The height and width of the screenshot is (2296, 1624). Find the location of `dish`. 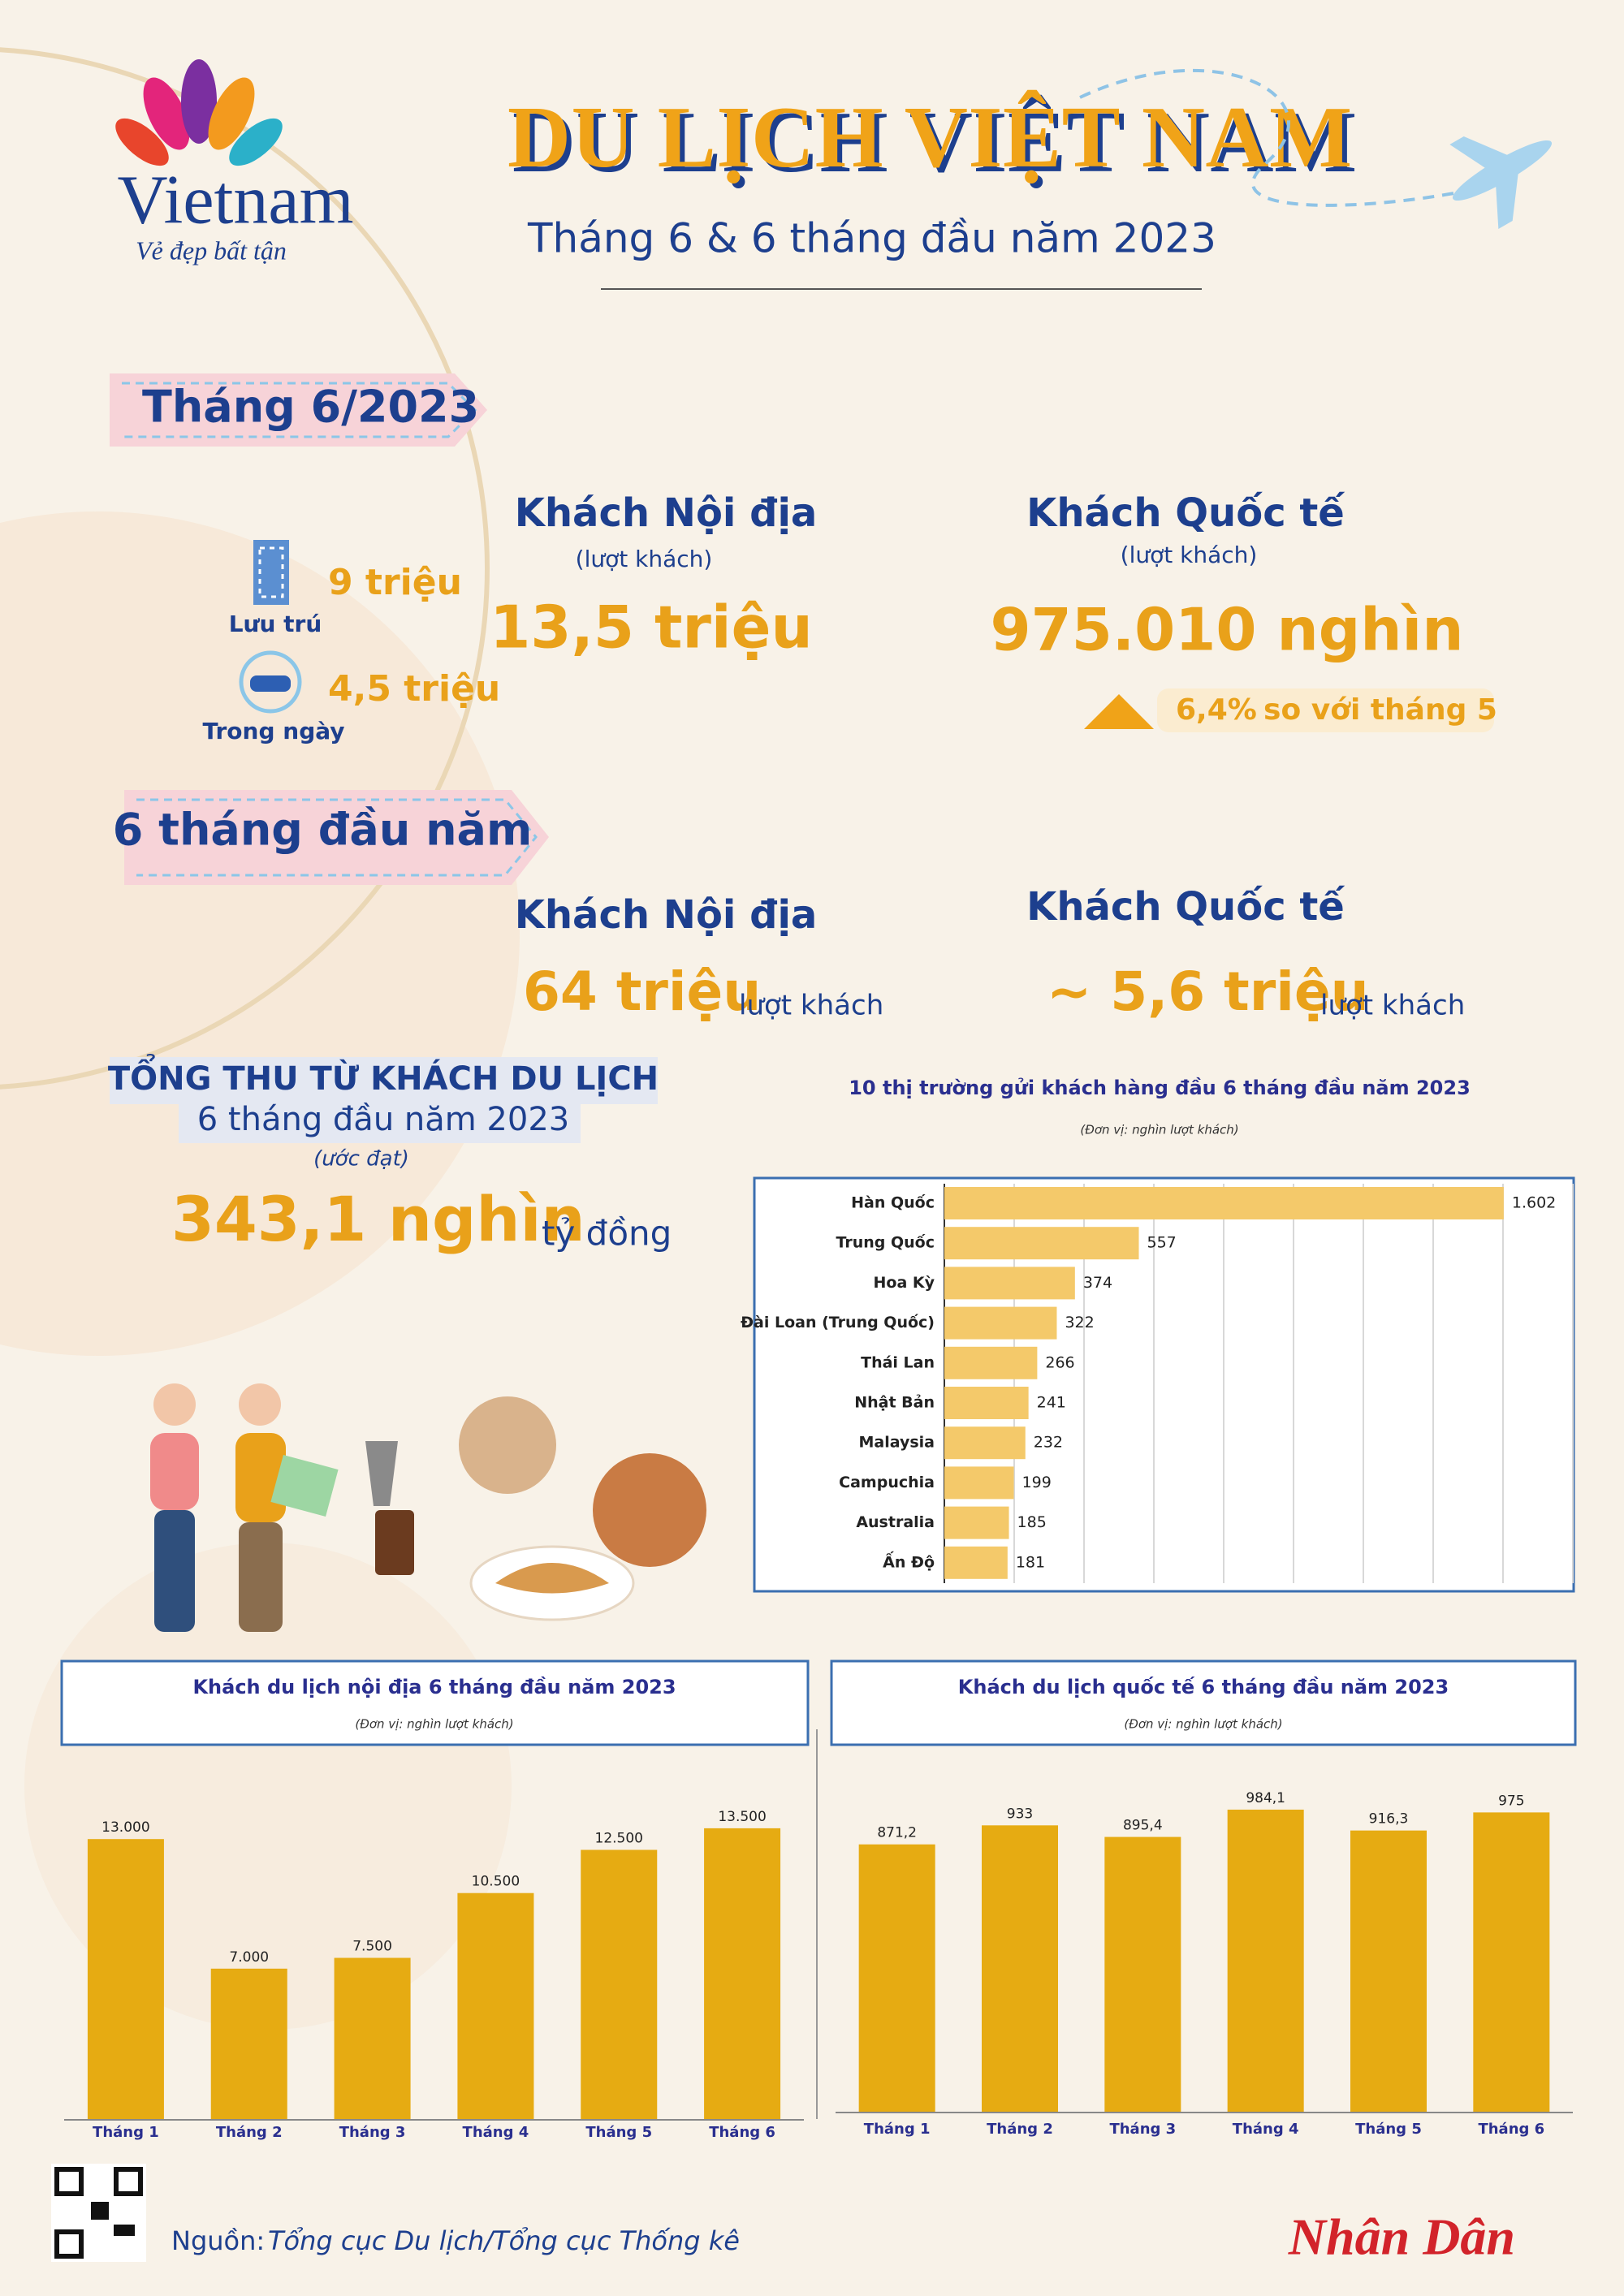

dish is located at coordinates (508, 1445).